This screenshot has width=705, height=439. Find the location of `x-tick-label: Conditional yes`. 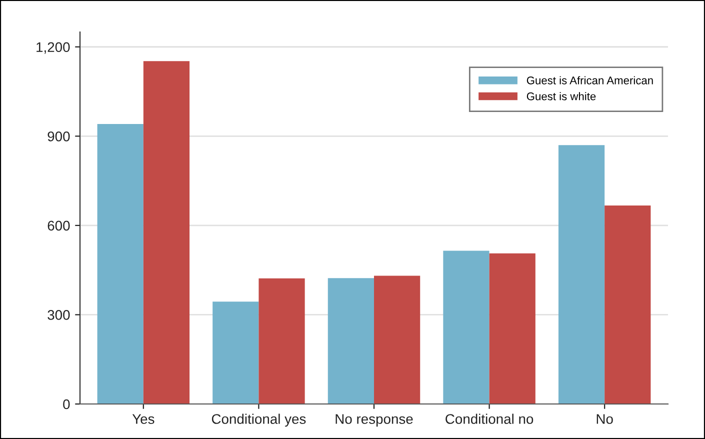

x-tick-label: Conditional yes is located at coordinates (259, 420).